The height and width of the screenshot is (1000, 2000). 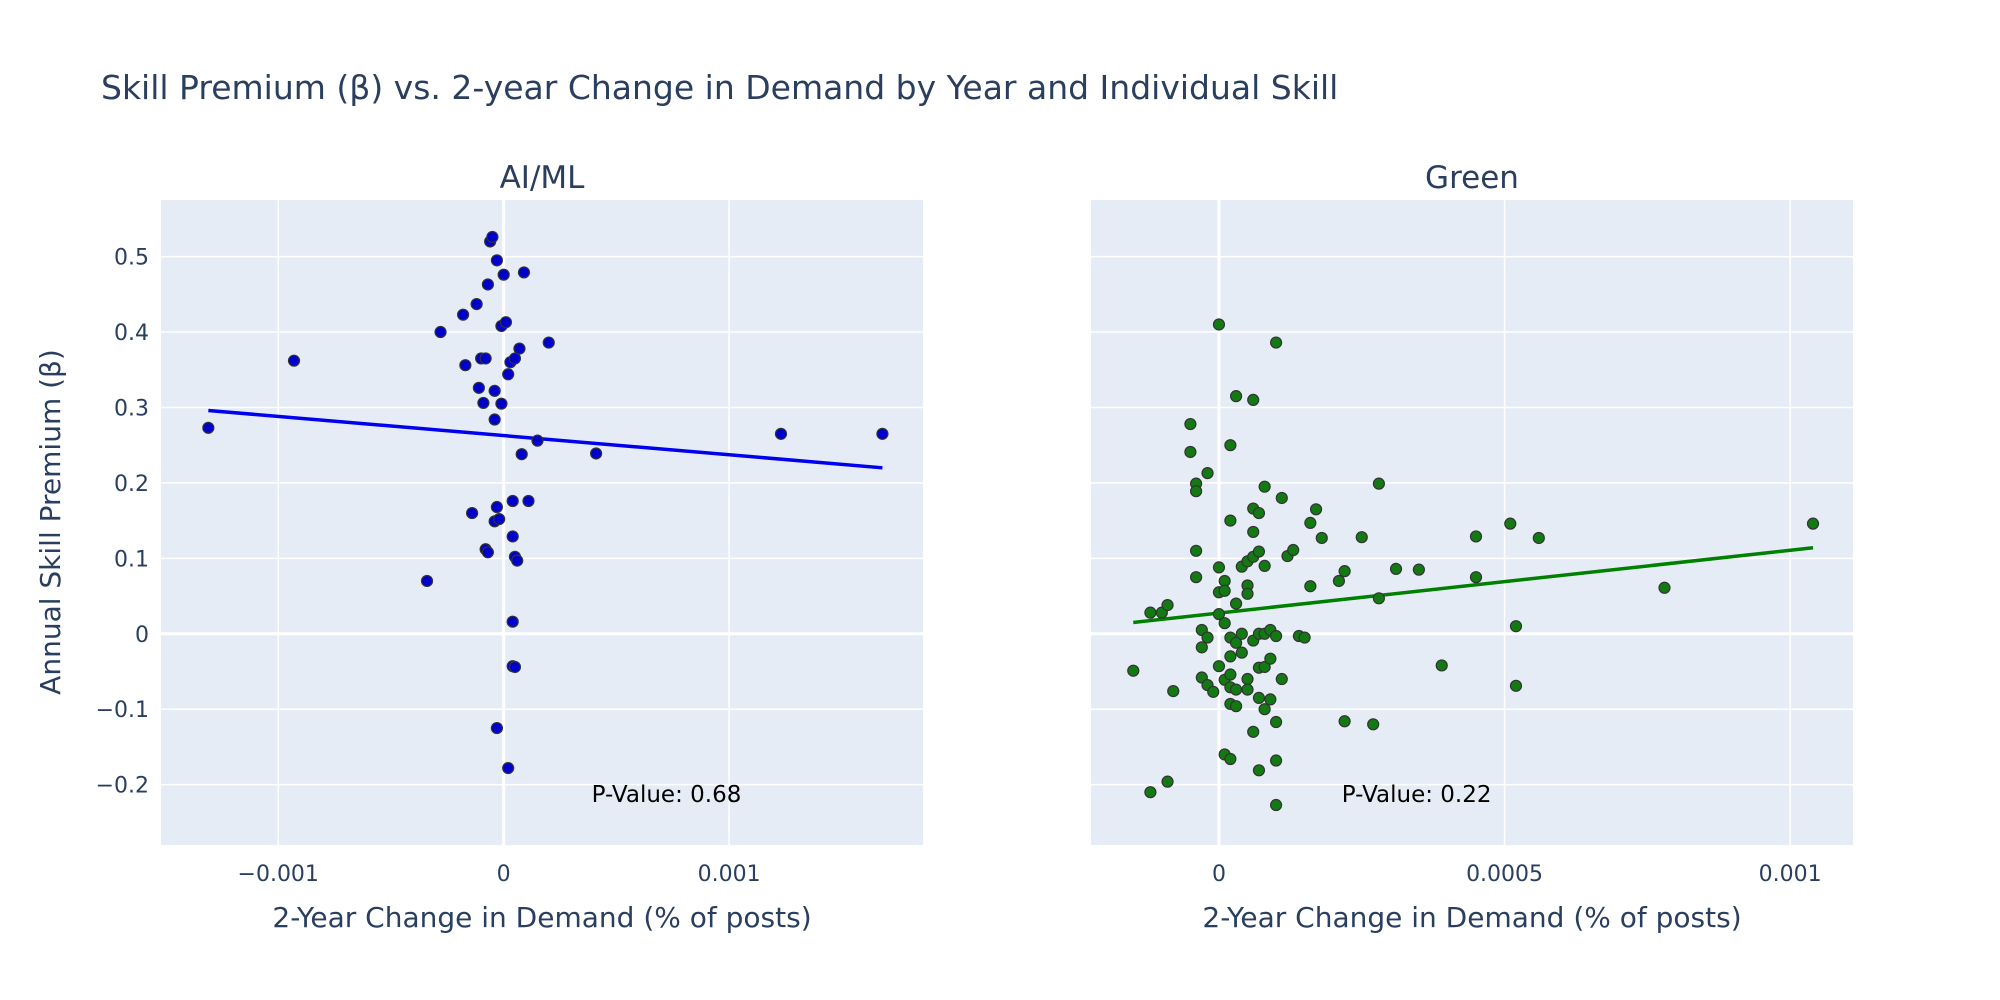 I want to click on y-tick-label: 0.4, so click(x=131, y=333).